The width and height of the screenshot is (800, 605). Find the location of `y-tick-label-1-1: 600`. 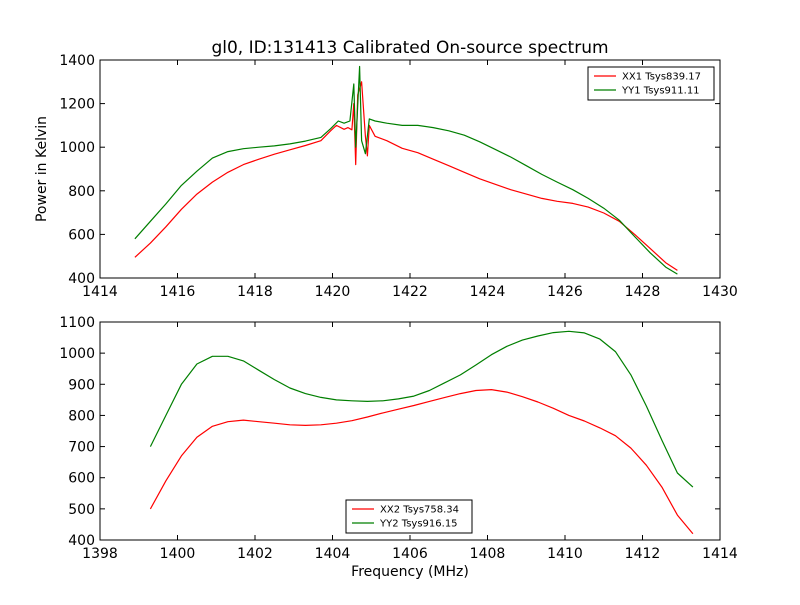

y-tick-label-1-1: 600 is located at coordinates (81, 235).